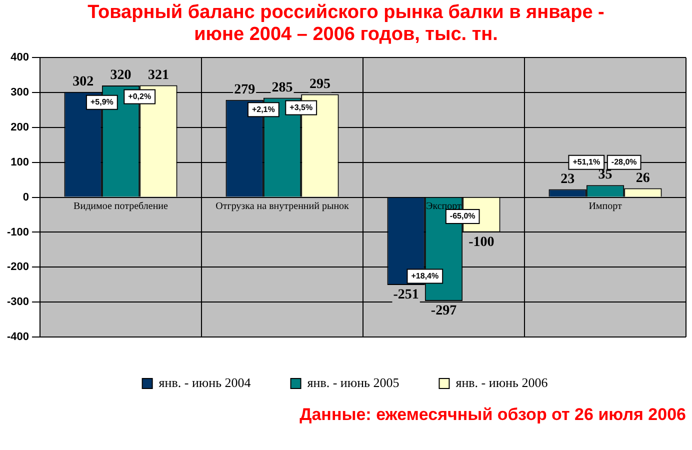  I want to click on data-label: -297, so click(443, 311).